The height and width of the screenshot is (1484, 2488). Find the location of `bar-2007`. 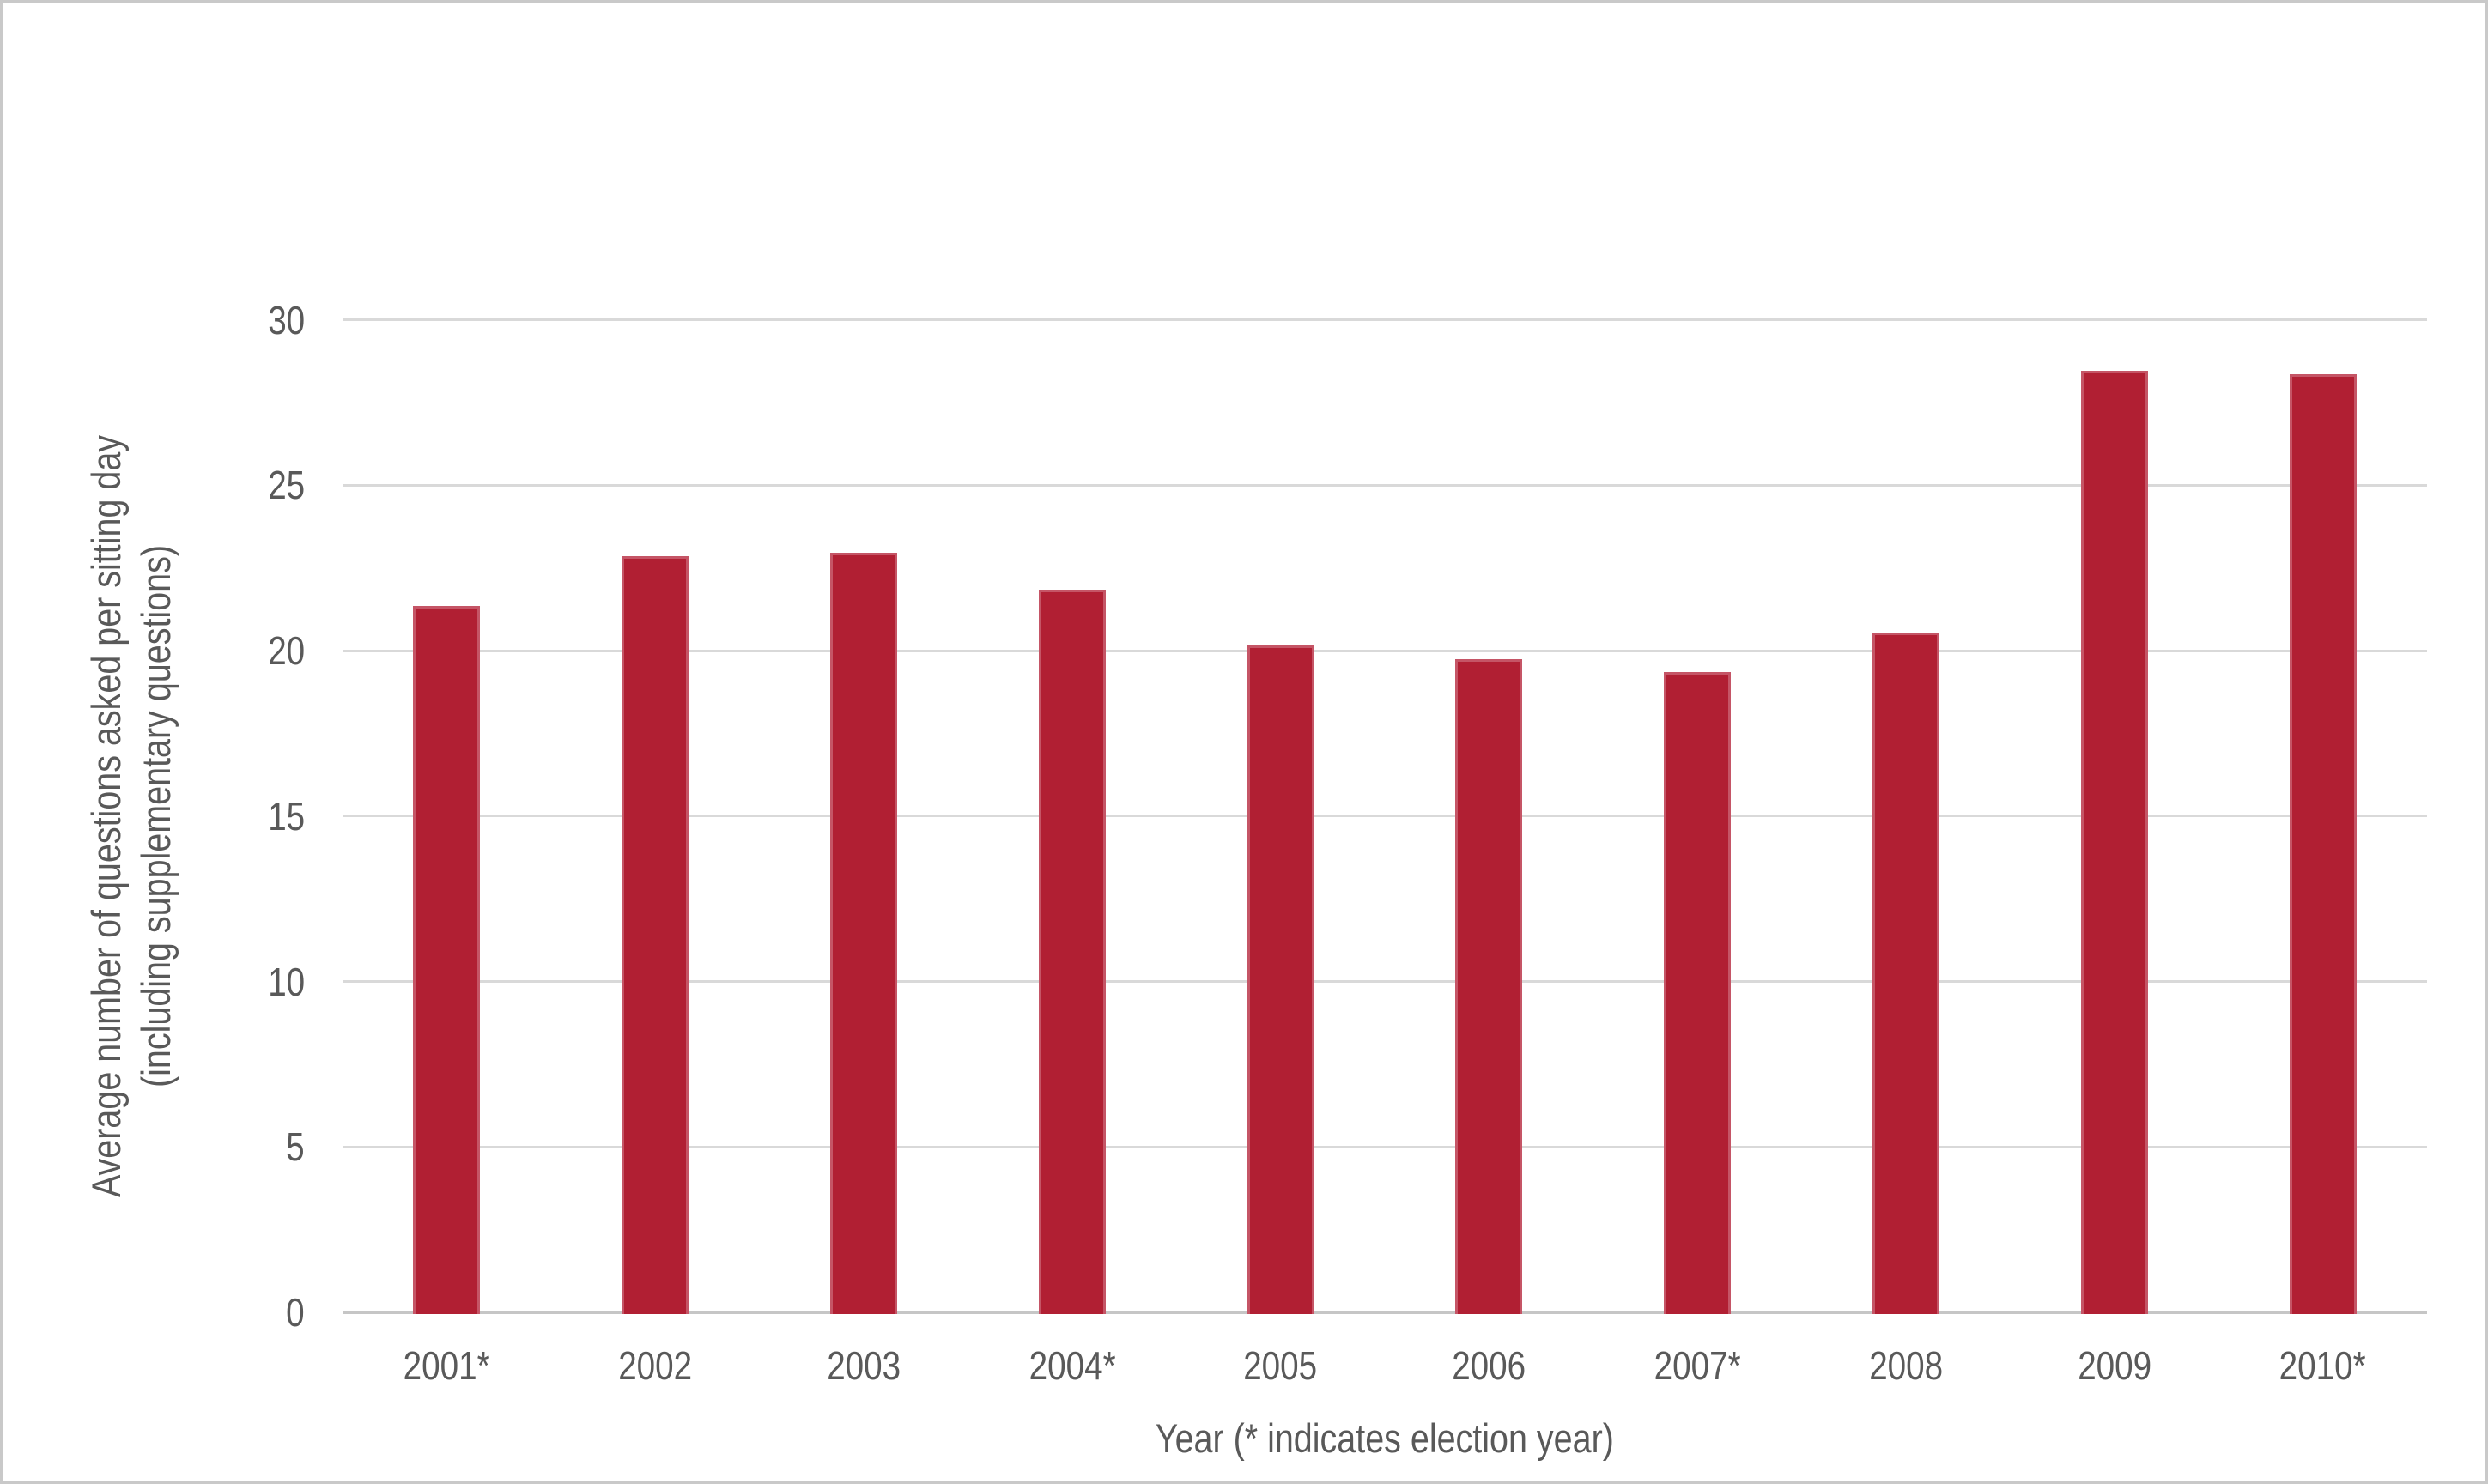

bar-2007 is located at coordinates (1698, 993).